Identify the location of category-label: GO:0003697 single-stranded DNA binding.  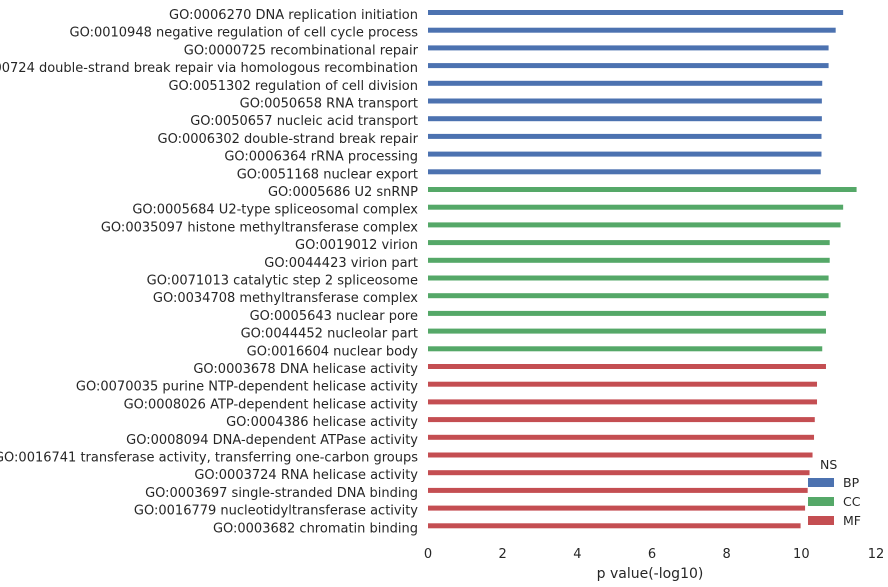
(281, 493).